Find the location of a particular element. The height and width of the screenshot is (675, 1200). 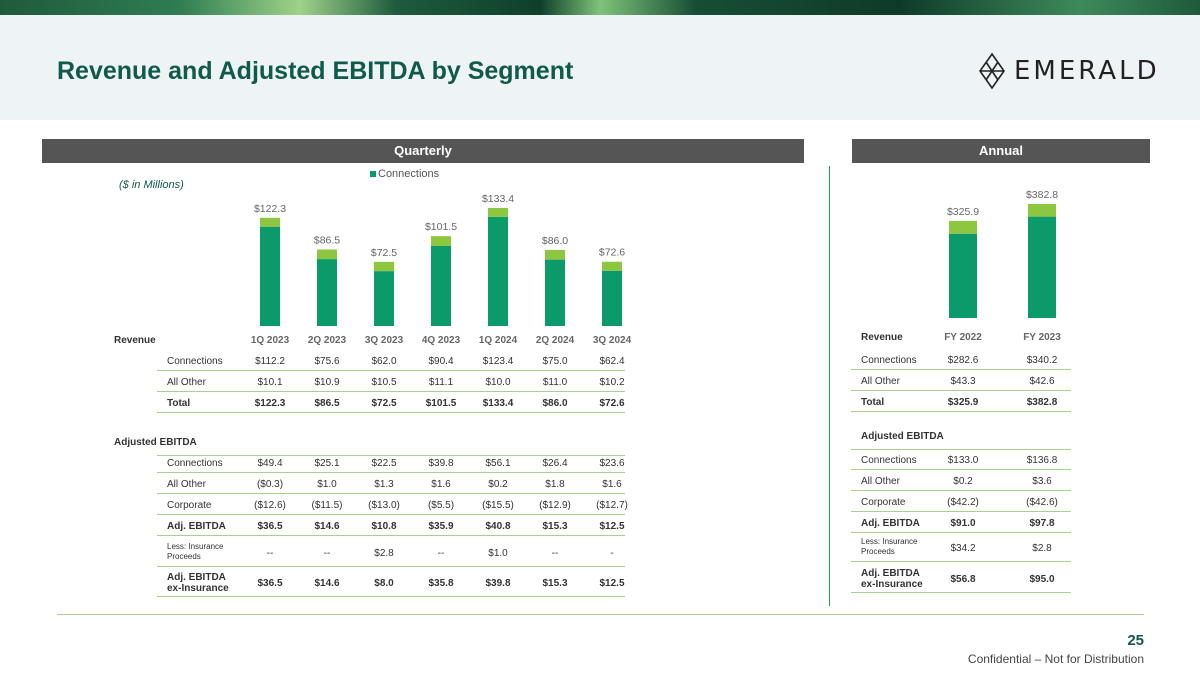

table-cell: $101.5 is located at coordinates (441, 403).